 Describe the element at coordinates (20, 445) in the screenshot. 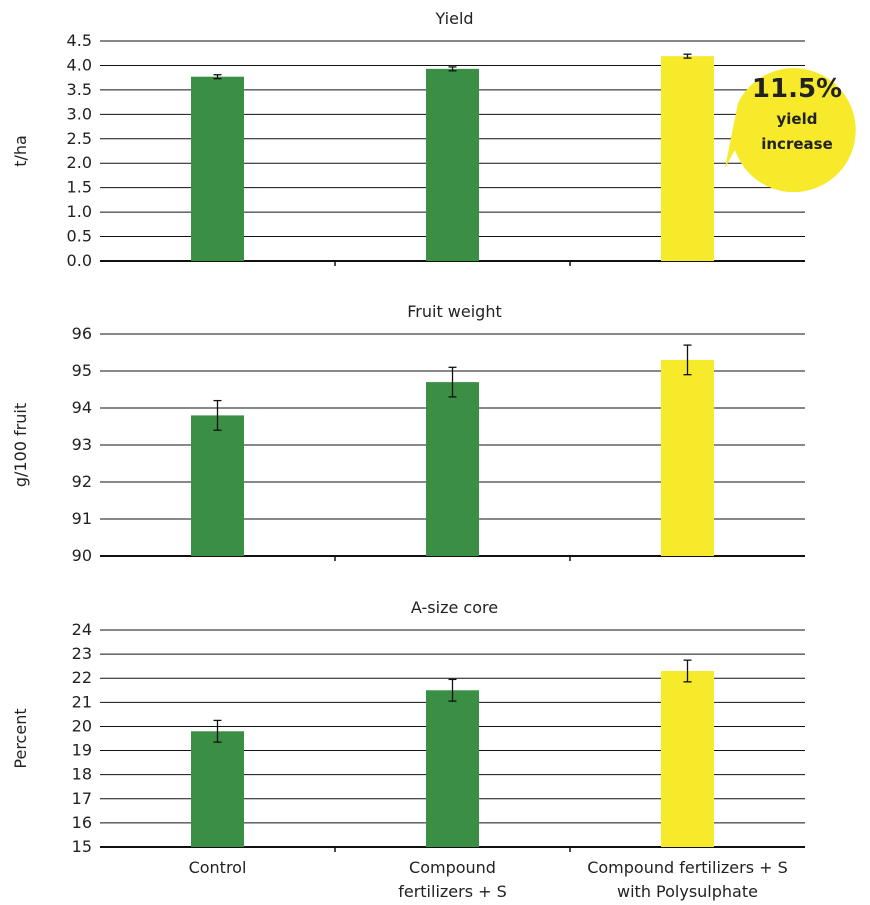

I see `y-axis-title: g/100 fruit` at that location.